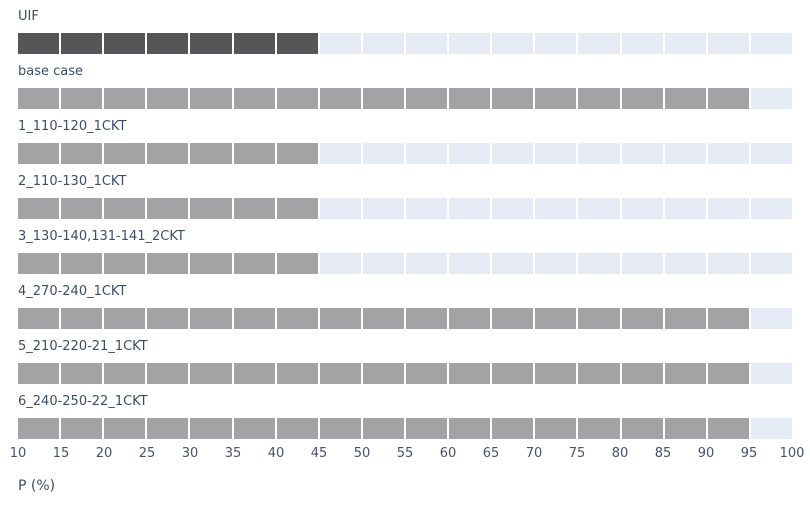 The width and height of the screenshot is (810, 507). I want to click on bar-label: base case, so click(51, 71).